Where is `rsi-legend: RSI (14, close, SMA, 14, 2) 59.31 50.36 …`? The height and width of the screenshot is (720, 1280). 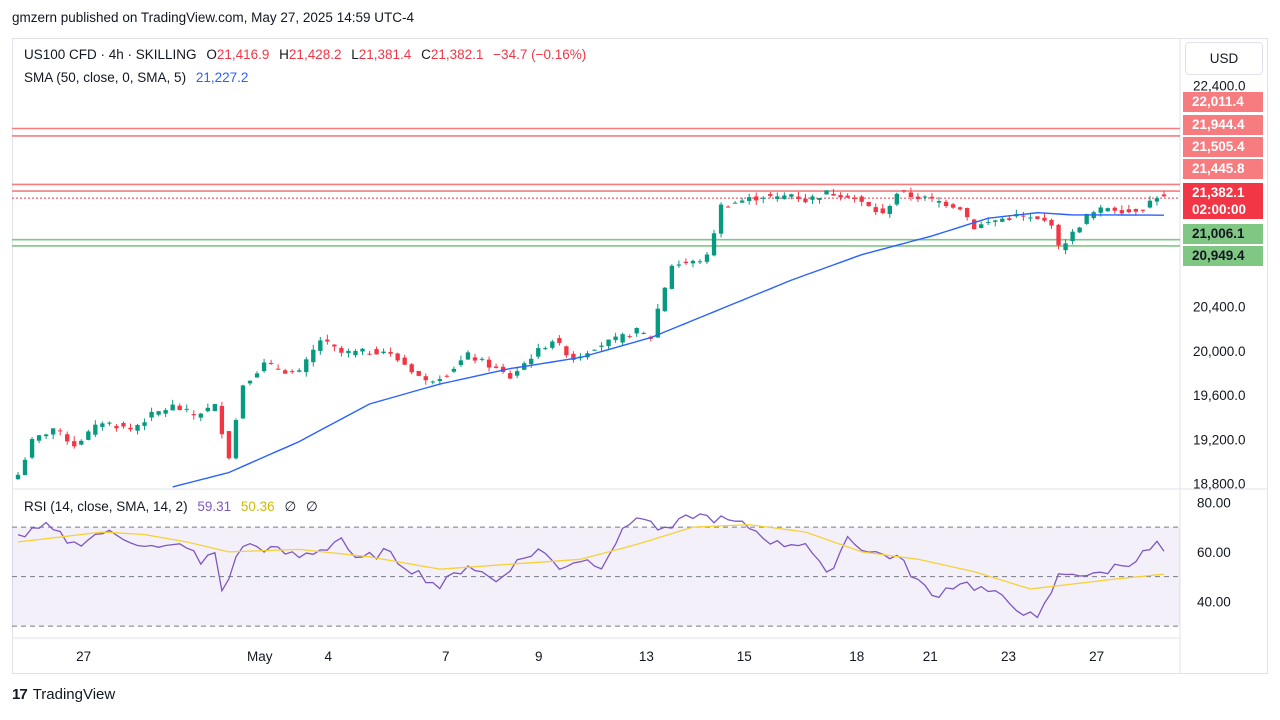
rsi-legend: RSI (14, close, SMA, 14, 2) 59.31 50.36 … is located at coordinates (171, 507).